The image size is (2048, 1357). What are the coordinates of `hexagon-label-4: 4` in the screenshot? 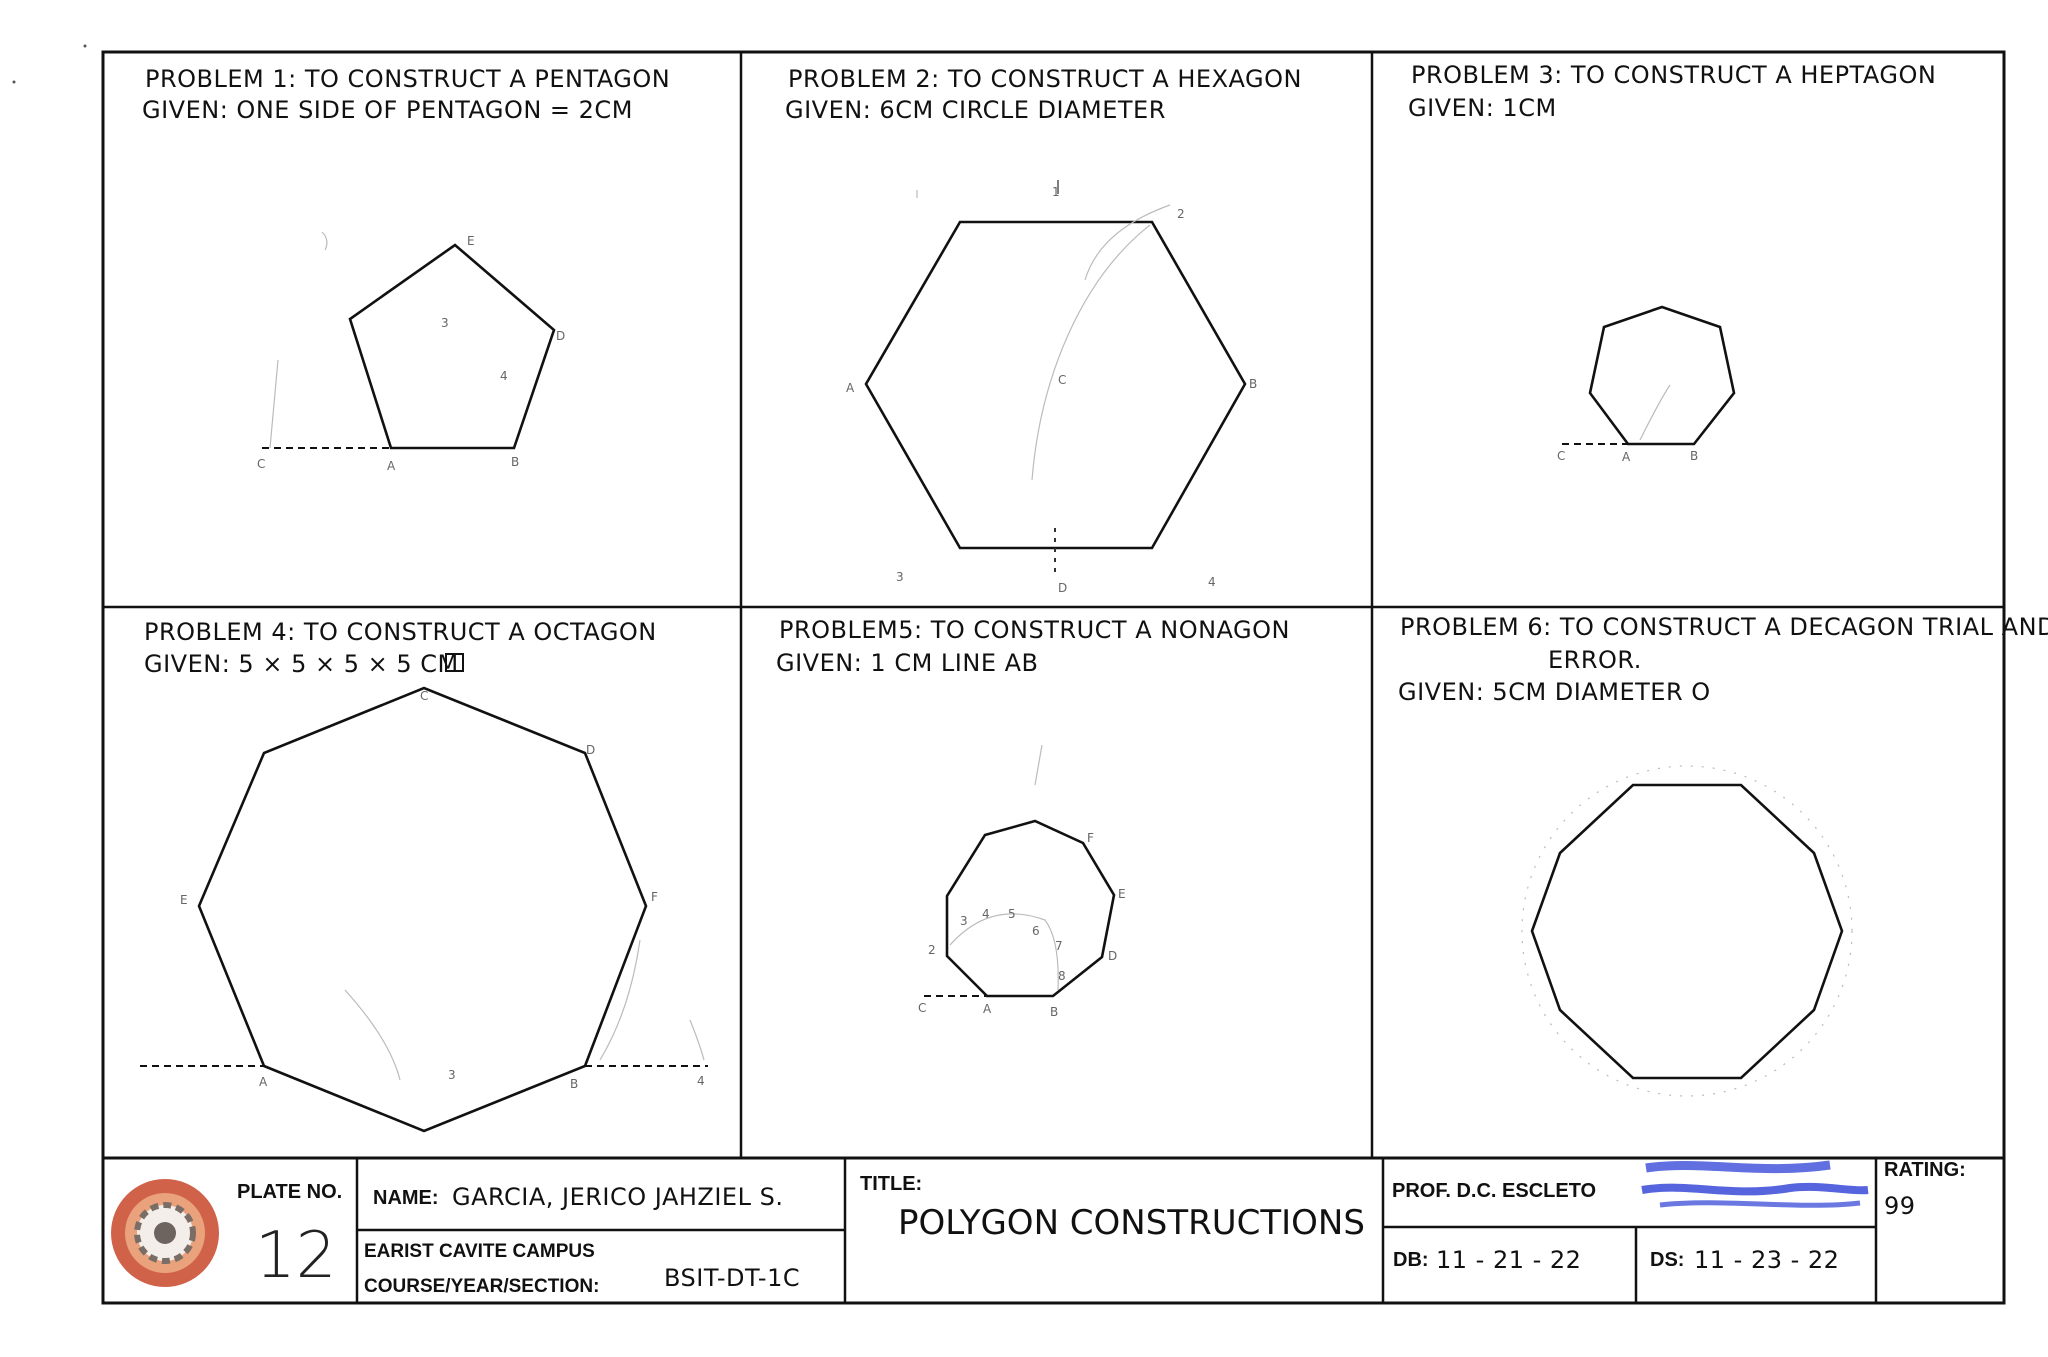 It's located at (1212, 582).